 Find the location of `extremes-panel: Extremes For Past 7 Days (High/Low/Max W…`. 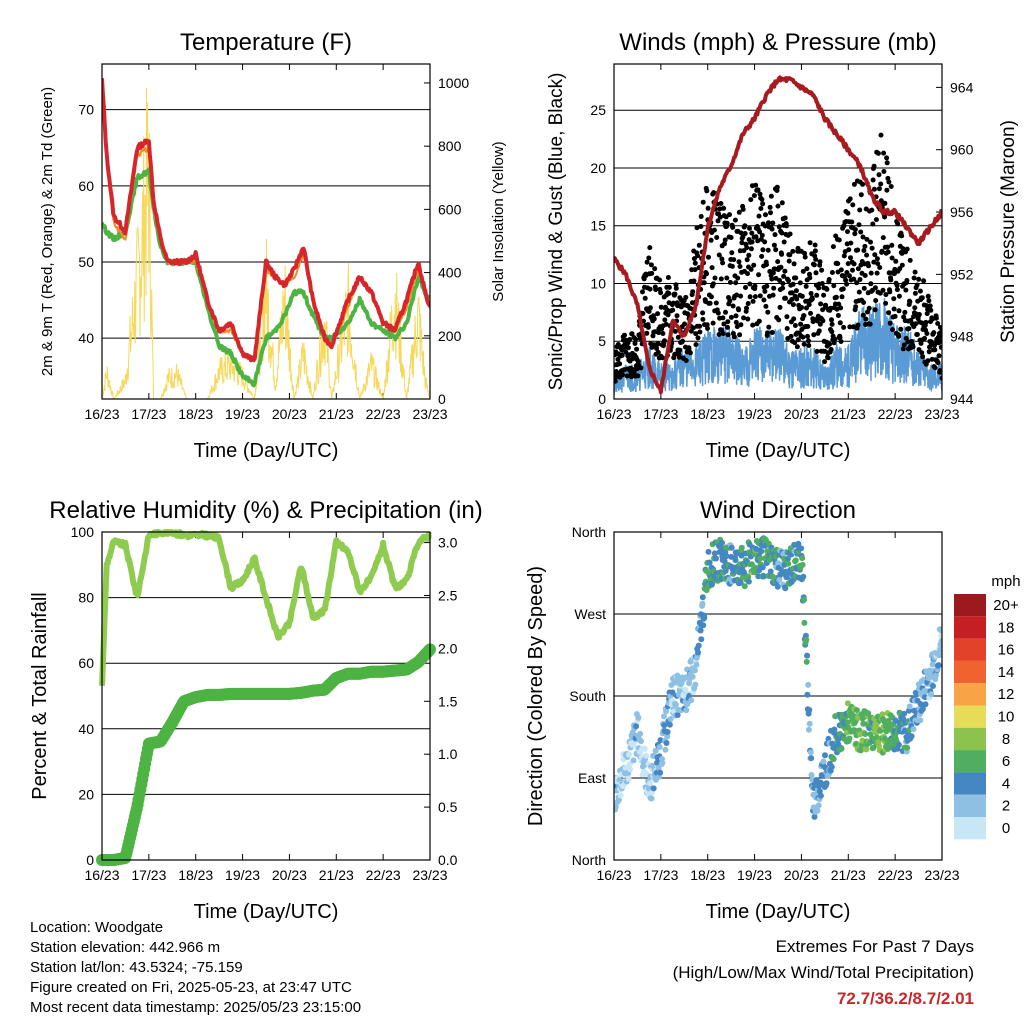

extremes-panel: Extremes For Past 7 Days (High/Low/Max W… is located at coordinates (823, 973).